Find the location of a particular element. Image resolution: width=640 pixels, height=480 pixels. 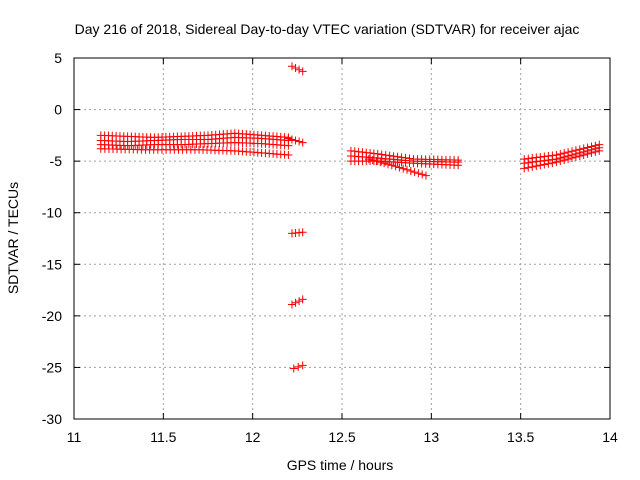

x-tick-label: 14 is located at coordinates (610, 437).